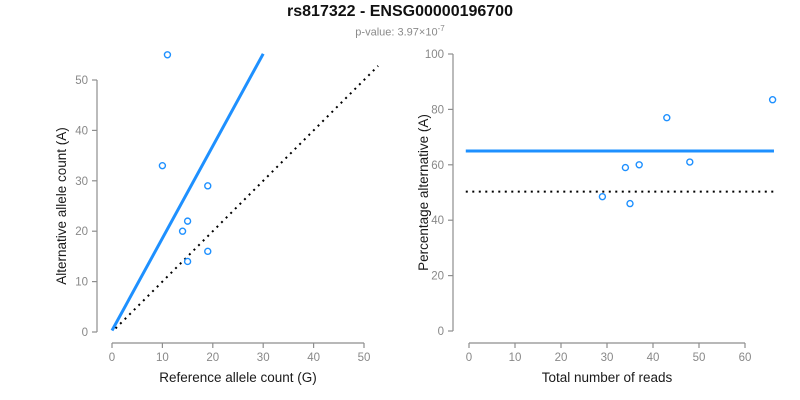  What do you see at coordinates (434, 55) in the screenshot?
I see `y-tick-label: 100` at bounding box center [434, 55].